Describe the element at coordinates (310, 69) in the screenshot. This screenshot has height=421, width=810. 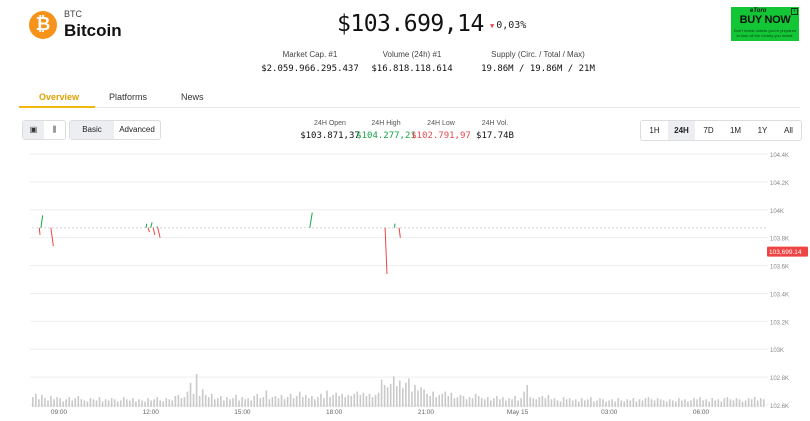
I see `market-cap-value: $2.059.966.295.437` at that location.